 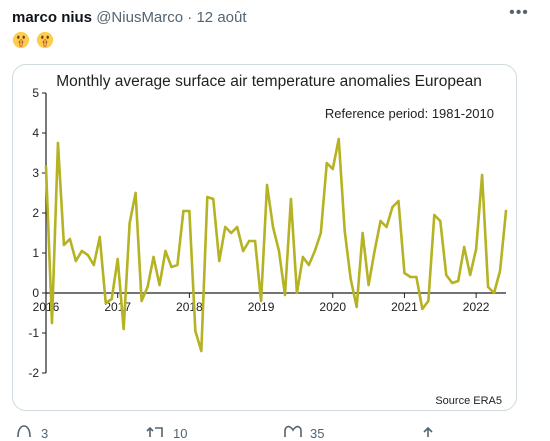 I want to click on tweet-text, so click(x=34, y=42).